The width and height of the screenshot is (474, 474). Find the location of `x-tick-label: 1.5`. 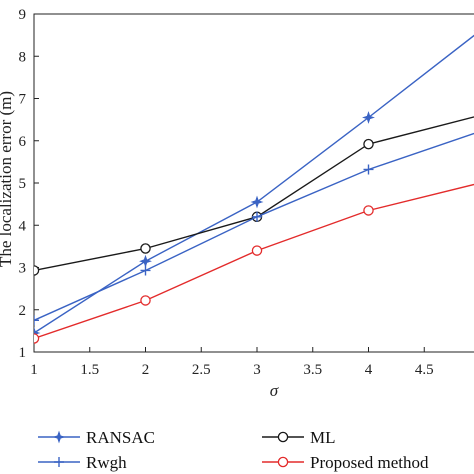

x-tick-label: 1.5 is located at coordinates (89, 370).